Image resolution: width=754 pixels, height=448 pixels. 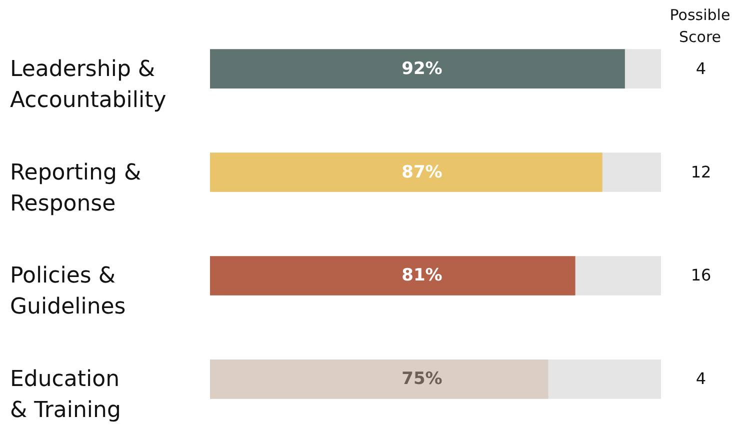 What do you see at coordinates (700, 26) in the screenshot?
I see `text: Possible Score` at bounding box center [700, 26].